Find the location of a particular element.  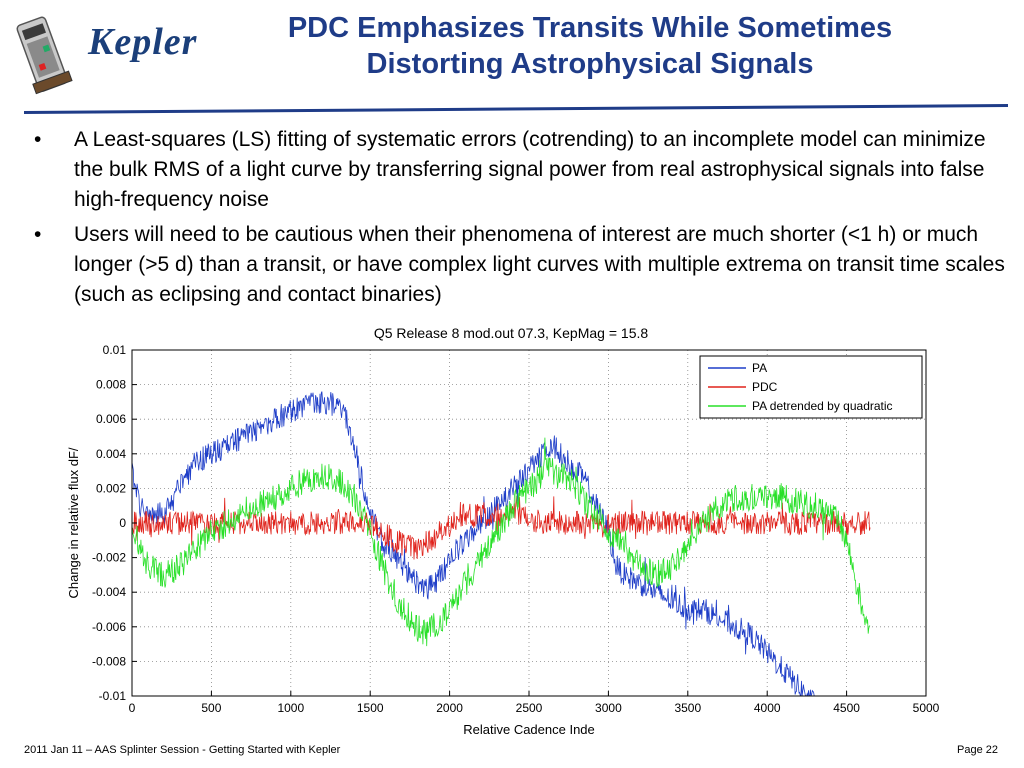

y-tick-label: -0.002 is located at coordinates (109, 558).